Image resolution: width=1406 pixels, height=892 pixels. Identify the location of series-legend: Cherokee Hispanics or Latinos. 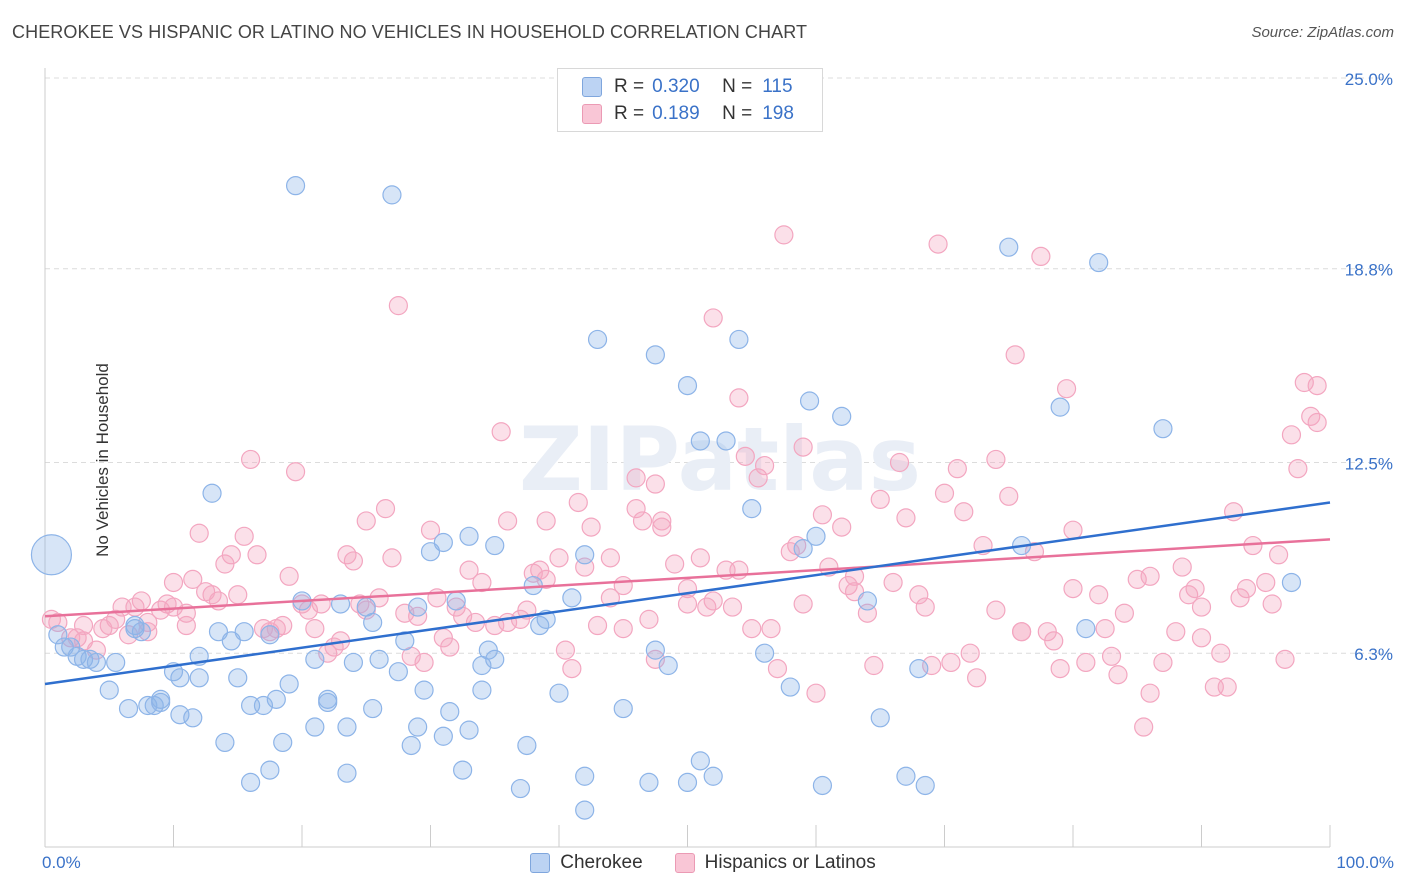
(703, 863).